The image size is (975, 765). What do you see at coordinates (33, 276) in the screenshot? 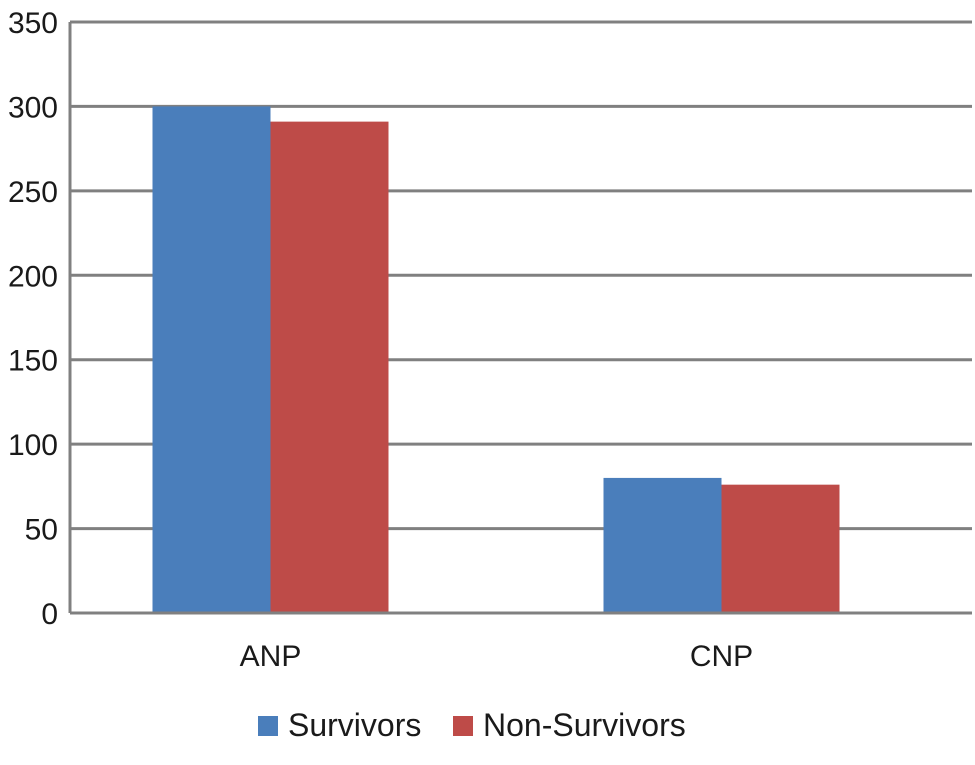
I see `y-tick-label: 200` at bounding box center [33, 276].